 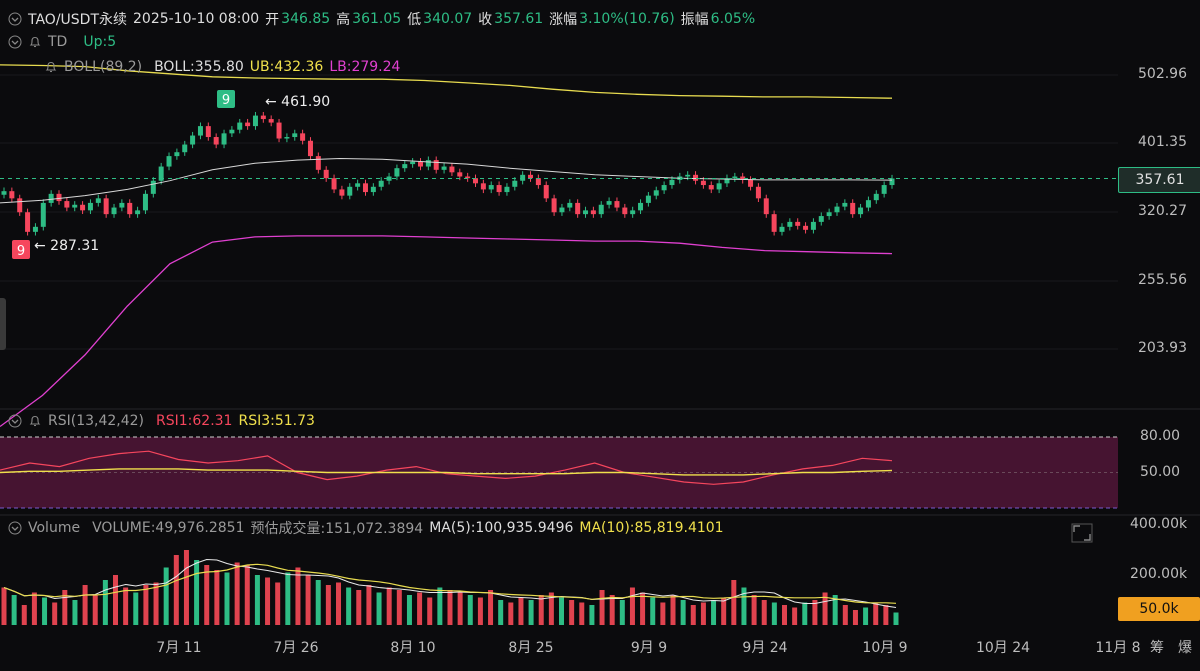 I want to click on expand-icon, so click(x=1082, y=533).